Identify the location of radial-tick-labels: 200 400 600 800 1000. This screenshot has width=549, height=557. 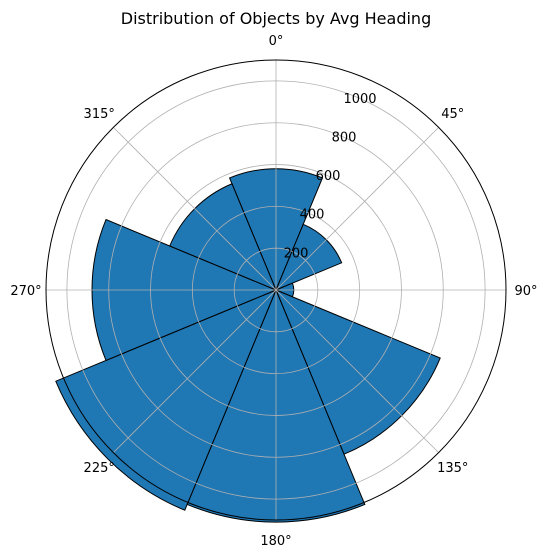
(330, 177).